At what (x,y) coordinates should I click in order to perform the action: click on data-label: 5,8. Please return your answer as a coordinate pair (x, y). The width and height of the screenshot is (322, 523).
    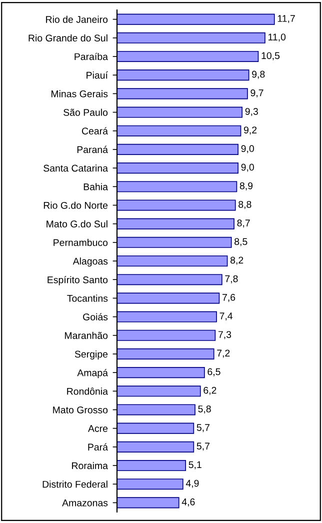
    Looking at the image, I should click on (204, 409).